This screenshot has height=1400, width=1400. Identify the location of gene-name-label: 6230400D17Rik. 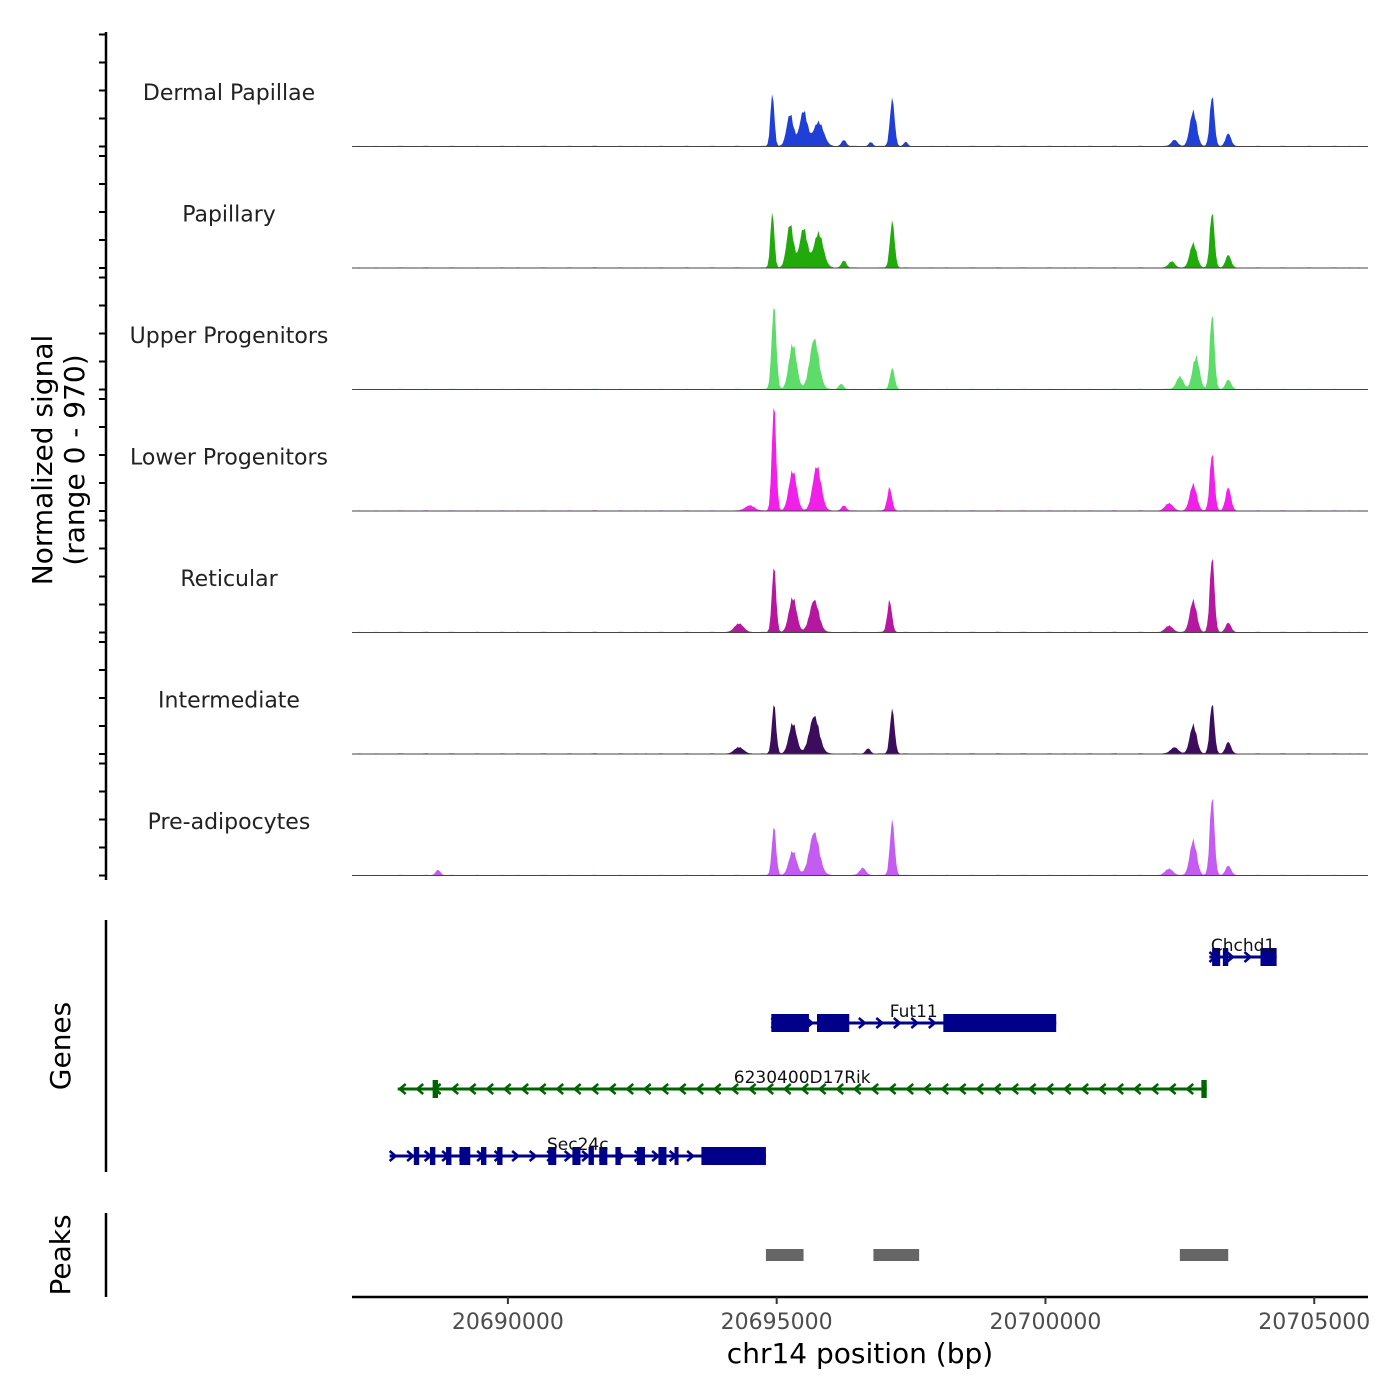
(802, 1078).